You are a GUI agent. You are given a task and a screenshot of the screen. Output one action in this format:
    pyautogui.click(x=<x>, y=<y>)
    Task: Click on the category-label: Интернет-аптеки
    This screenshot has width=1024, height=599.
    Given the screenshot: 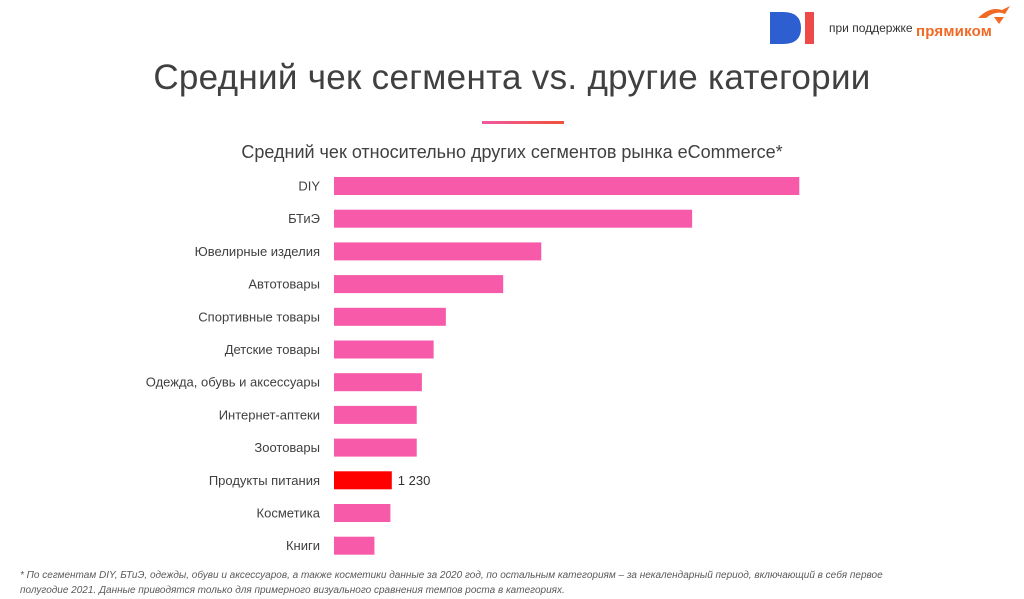 What is the action you would take?
    pyautogui.click(x=269, y=414)
    